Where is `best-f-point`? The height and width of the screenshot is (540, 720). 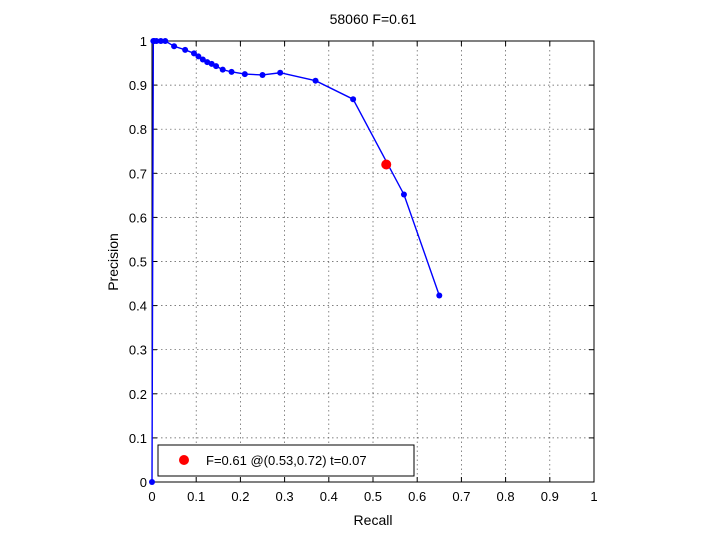 best-f-point is located at coordinates (386, 164).